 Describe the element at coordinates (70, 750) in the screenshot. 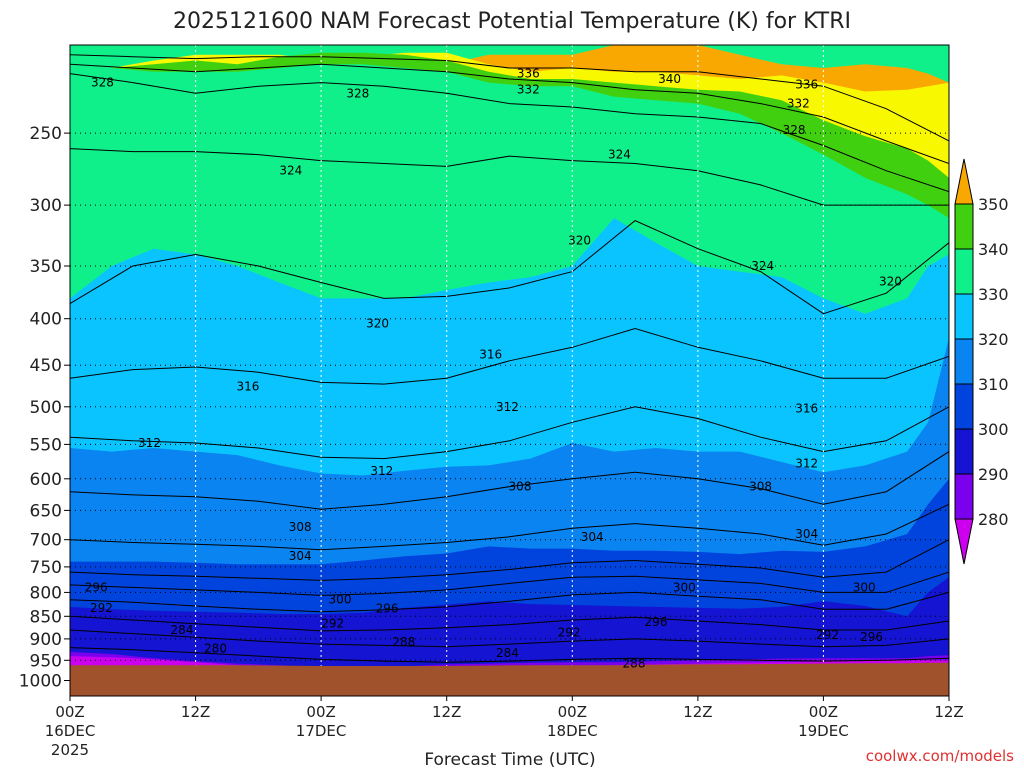

I see `x-tick-year: 2025` at that location.